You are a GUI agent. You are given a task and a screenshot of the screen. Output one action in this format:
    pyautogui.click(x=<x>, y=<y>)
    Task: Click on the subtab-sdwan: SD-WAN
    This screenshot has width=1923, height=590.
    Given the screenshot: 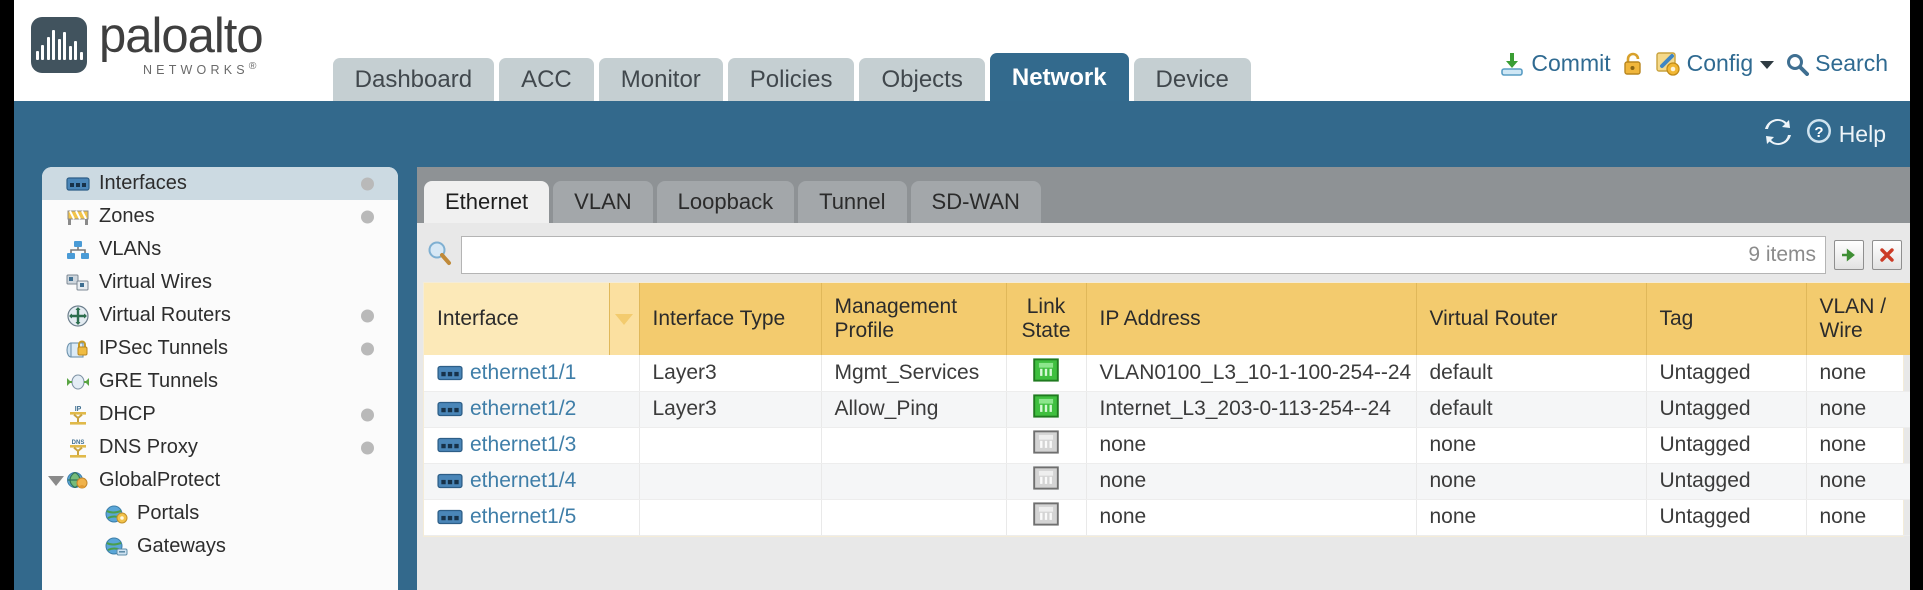 What is the action you would take?
    pyautogui.click(x=975, y=202)
    